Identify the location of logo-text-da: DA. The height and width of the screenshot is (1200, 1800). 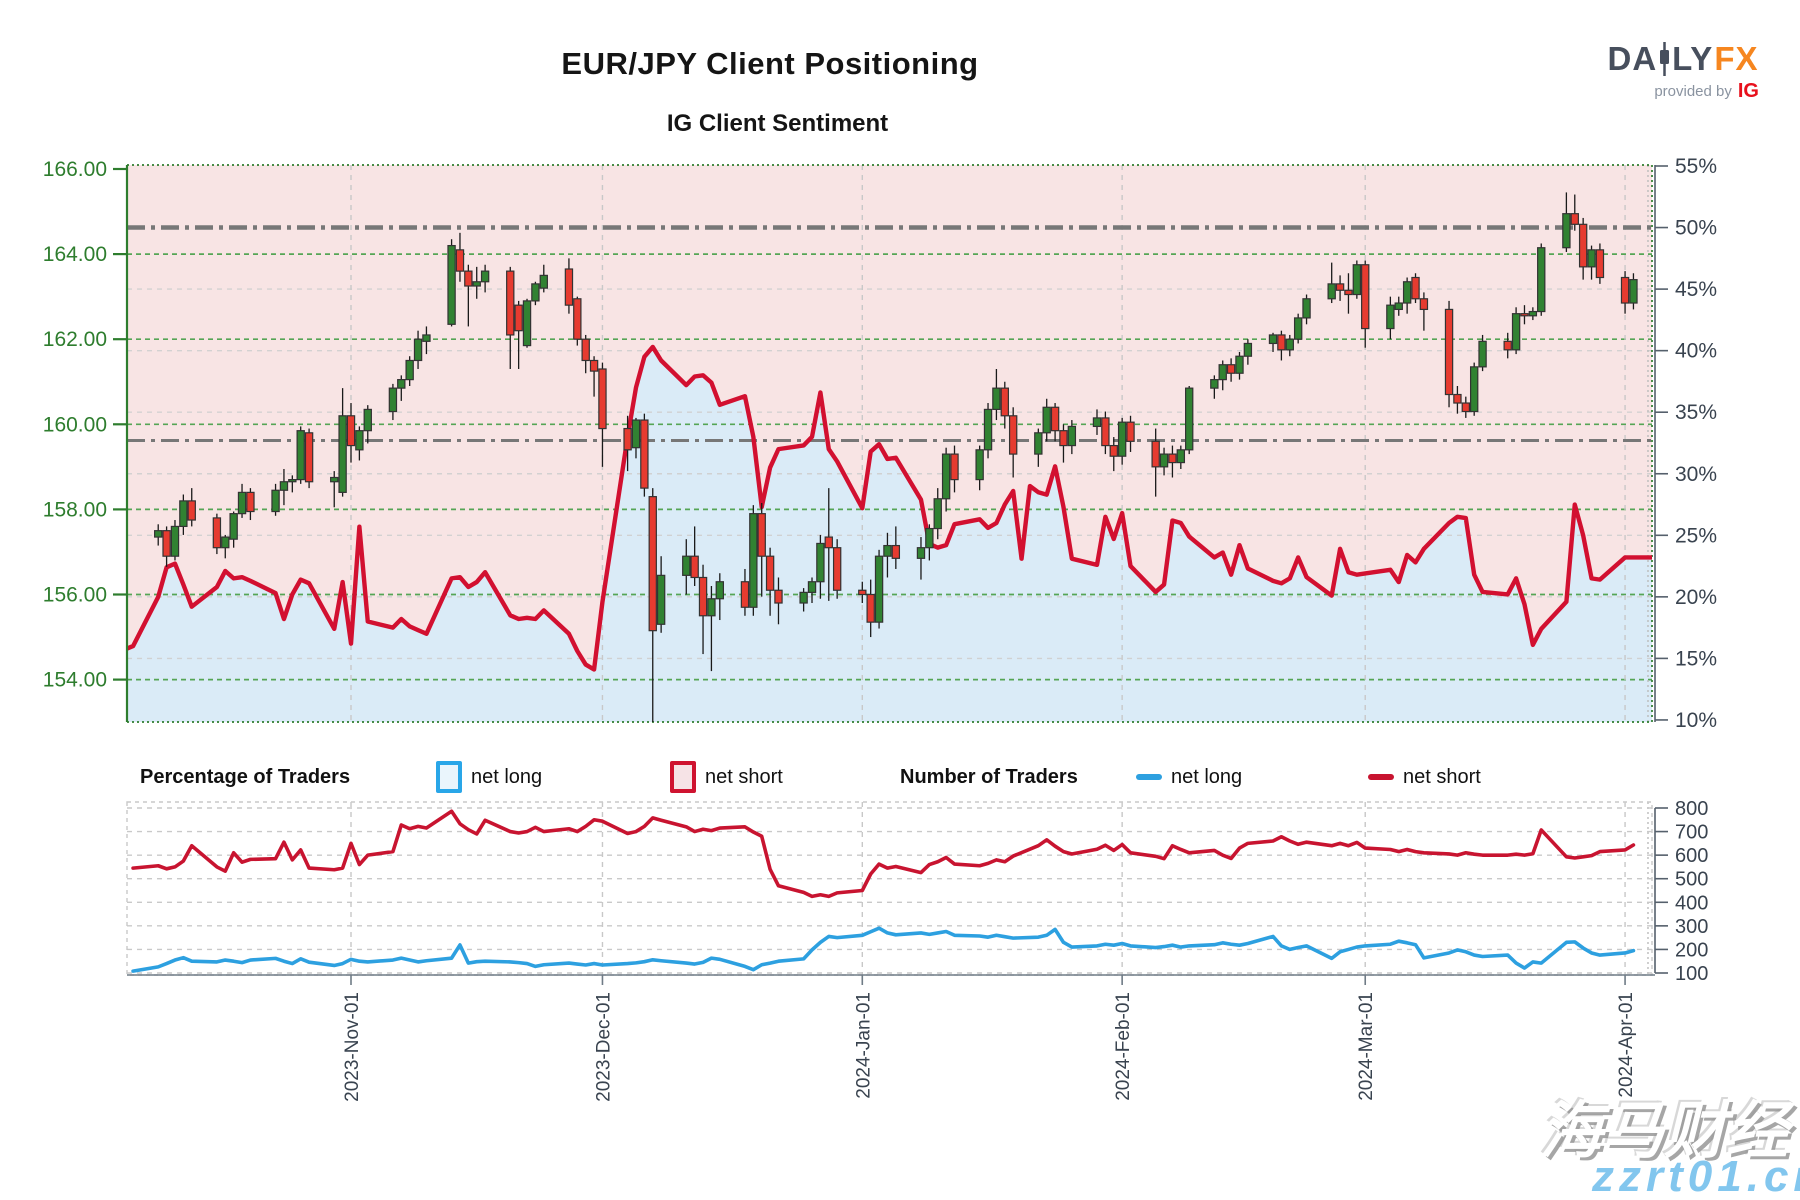
(1632, 58).